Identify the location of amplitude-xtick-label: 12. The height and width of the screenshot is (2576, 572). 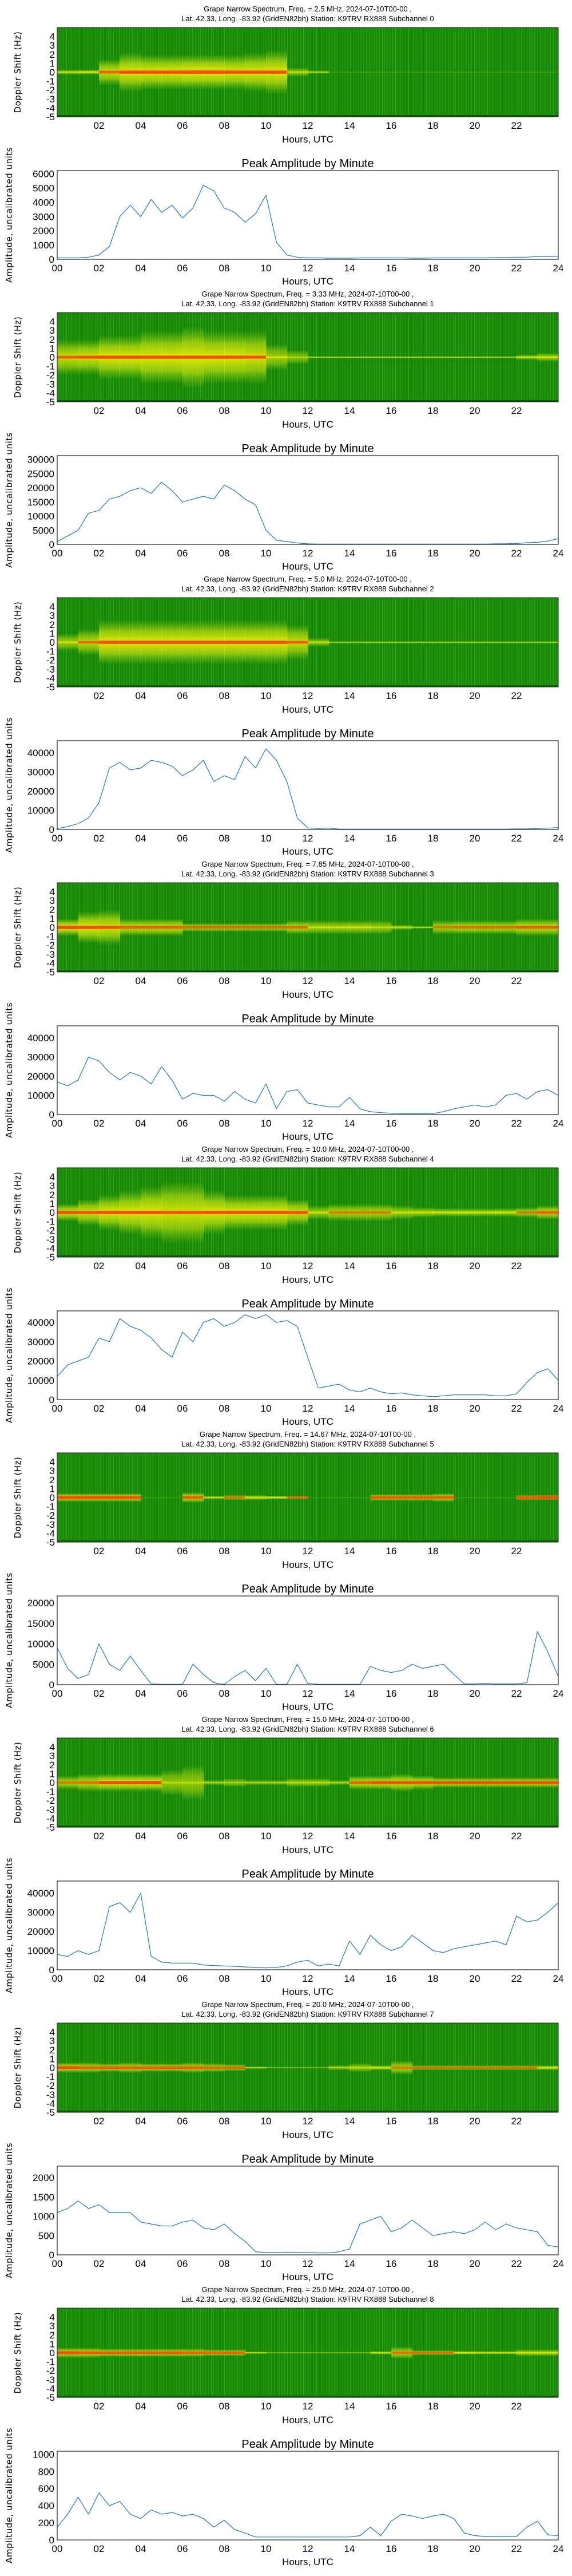
(308, 553).